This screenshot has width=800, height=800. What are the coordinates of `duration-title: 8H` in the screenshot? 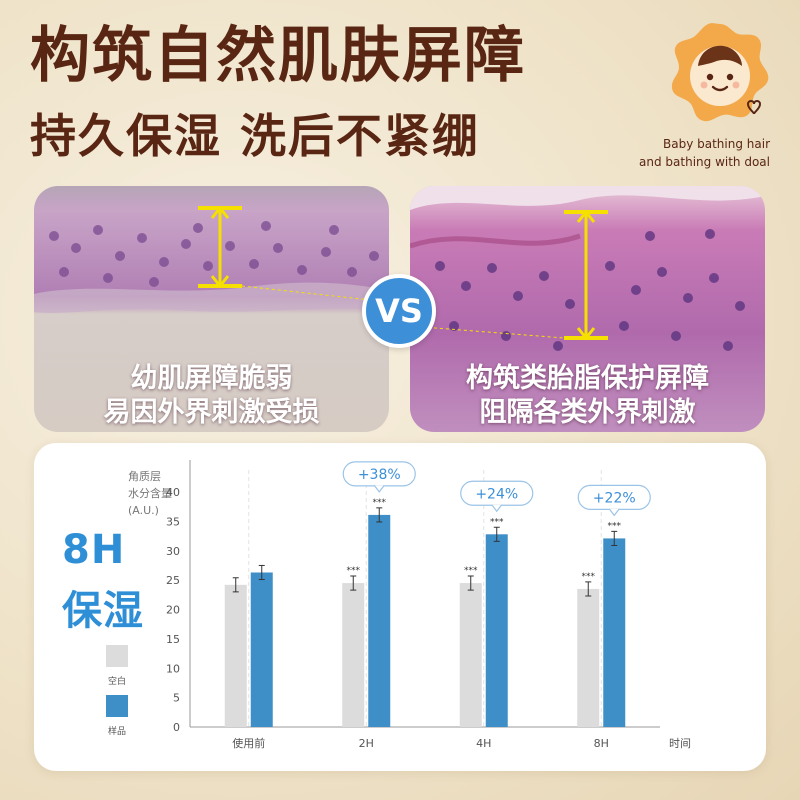 It's located at (94, 550).